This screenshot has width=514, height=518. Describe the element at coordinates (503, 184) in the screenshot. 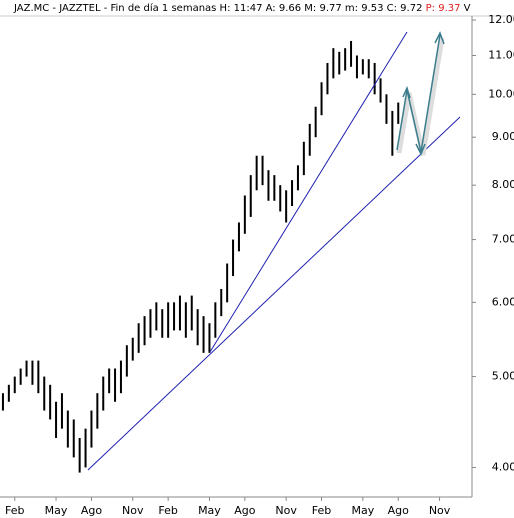

I see `y-tick-label: 8.00` at that location.